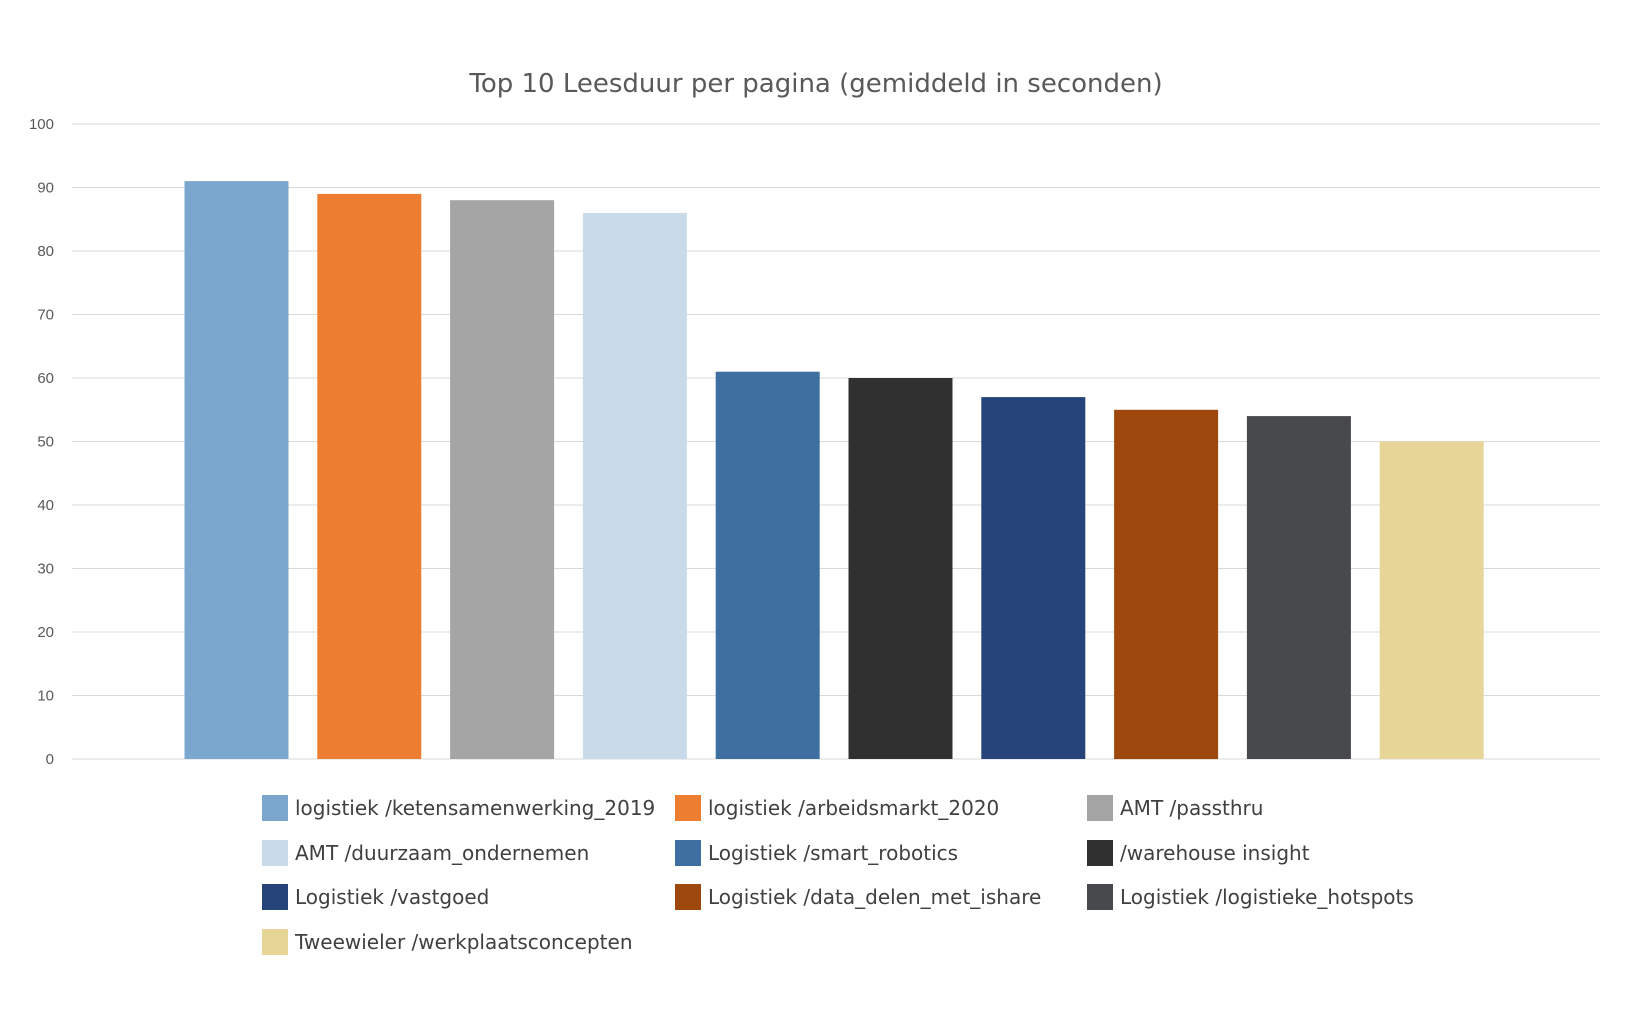 The width and height of the screenshot is (1632, 1022). I want to click on y-tick-label: 80, so click(45, 251).